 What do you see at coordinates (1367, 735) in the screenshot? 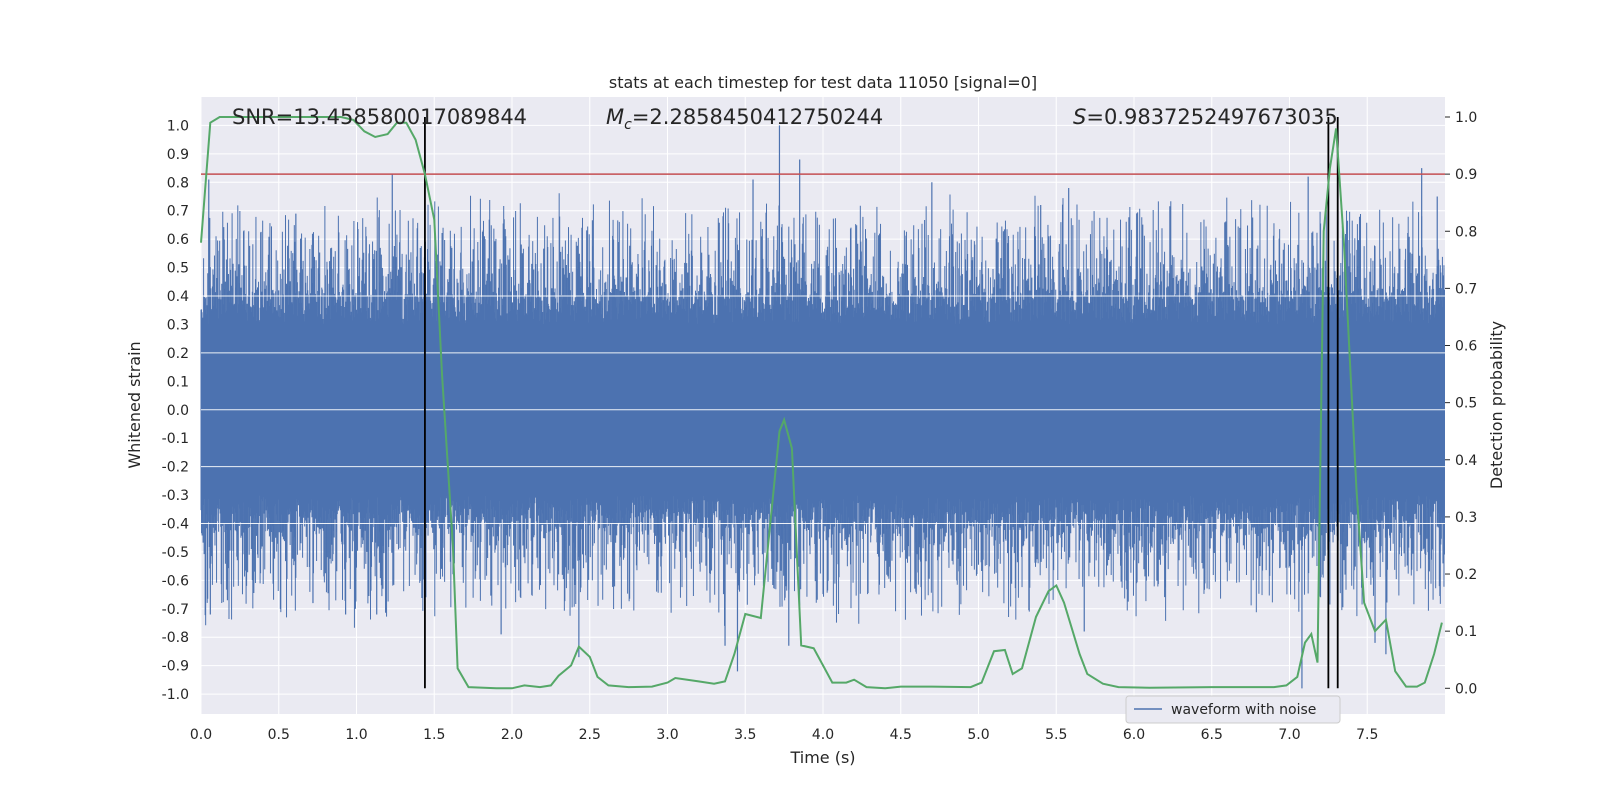
I see `x-tick-label: 7.5` at bounding box center [1367, 735].